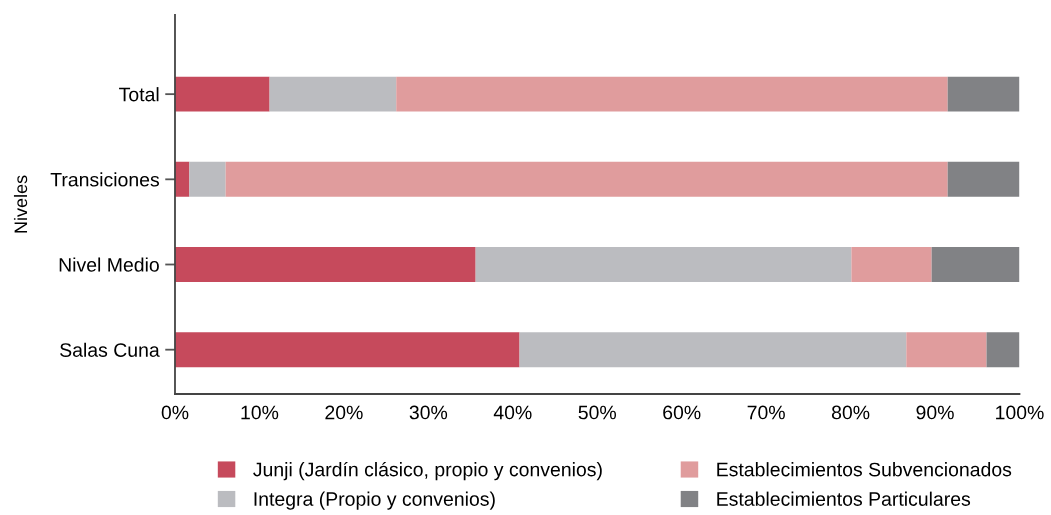 Image resolution: width=1051 pixels, height=515 pixels. Describe the element at coordinates (175, 412) in the screenshot. I see `x-tick-label: 0%` at that location.